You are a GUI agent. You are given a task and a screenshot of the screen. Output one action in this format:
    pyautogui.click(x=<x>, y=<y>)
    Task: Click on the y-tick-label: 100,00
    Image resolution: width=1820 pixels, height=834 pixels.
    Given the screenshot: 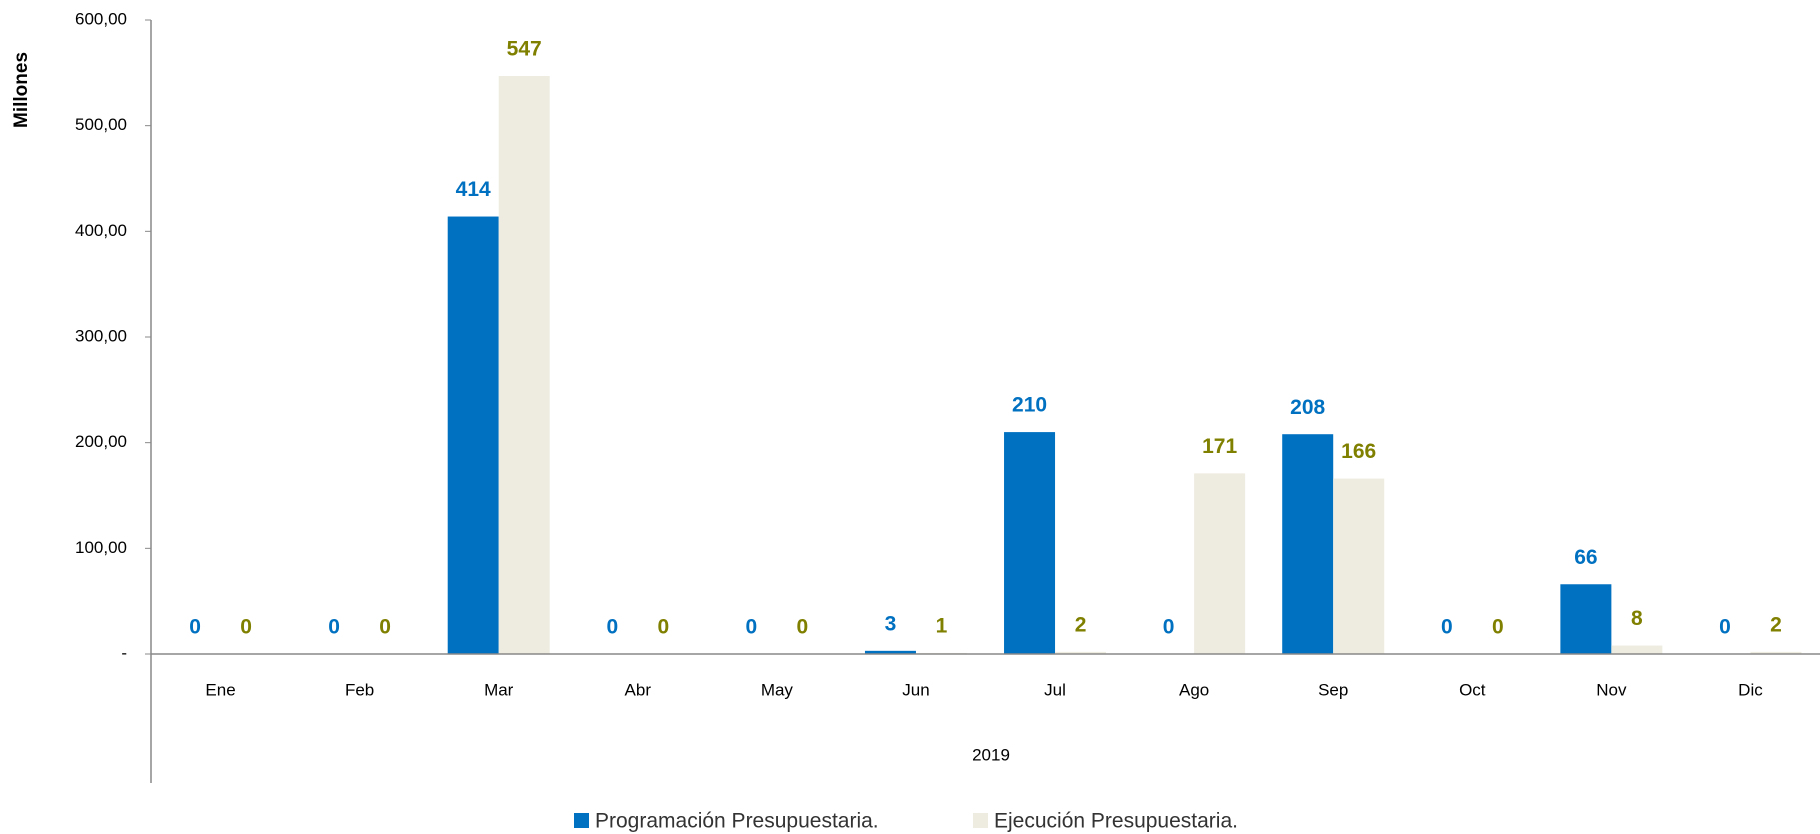 What is the action you would take?
    pyautogui.click(x=101, y=547)
    